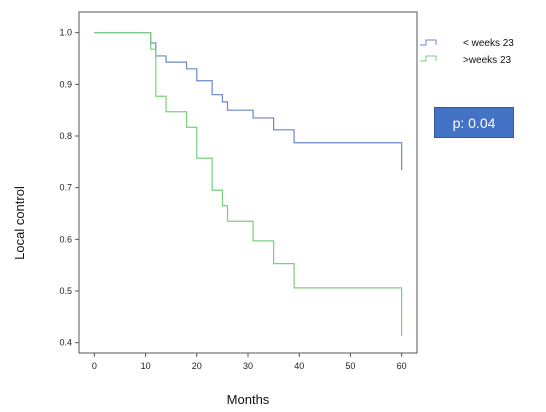  What do you see at coordinates (65, 188) in the screenshot?
I see `y-tick-label: 0.7` at bounding box center [65, 188].